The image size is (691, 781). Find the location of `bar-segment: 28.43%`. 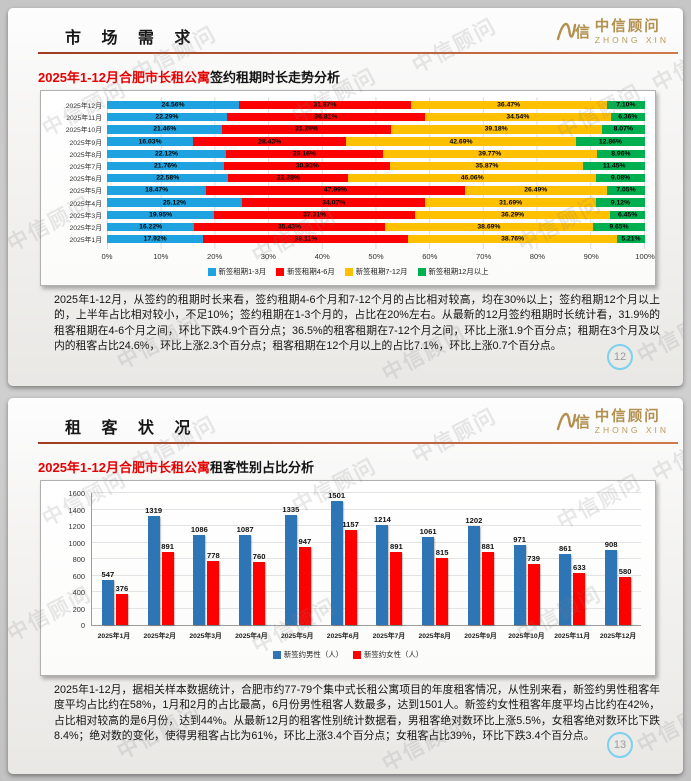

bar-segment: 28.43% is located at coordinates (270, 141).